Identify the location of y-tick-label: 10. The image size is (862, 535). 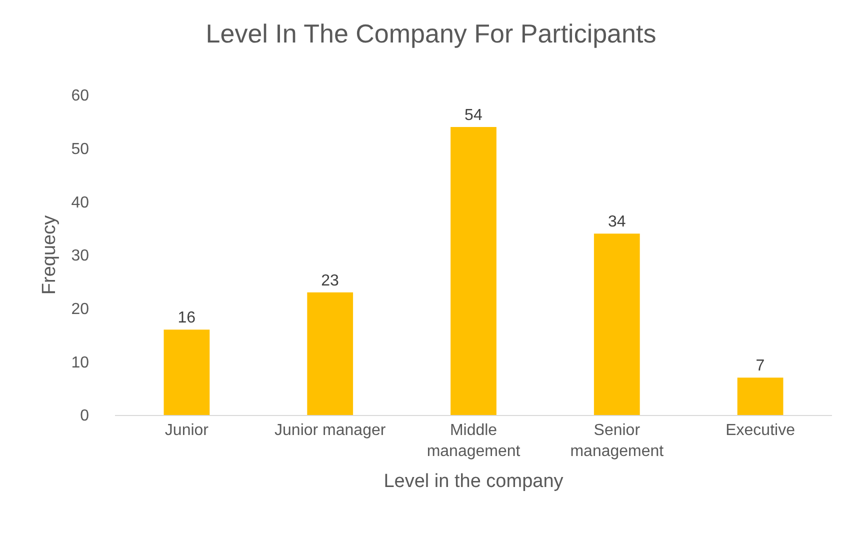
(80, 363).